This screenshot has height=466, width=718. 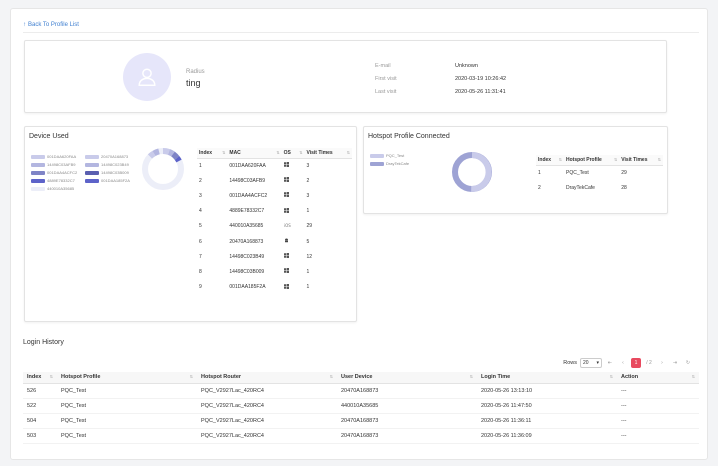 I want to click on row-mac: 001DAA620FAA, so click(x=247, y=165).